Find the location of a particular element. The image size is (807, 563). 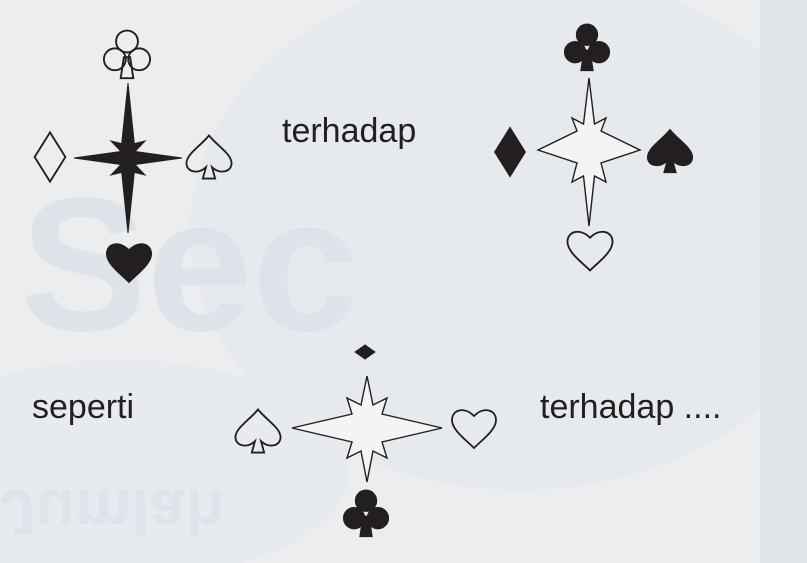

diamond-icon-3-top is located at coordinates (365, 352).